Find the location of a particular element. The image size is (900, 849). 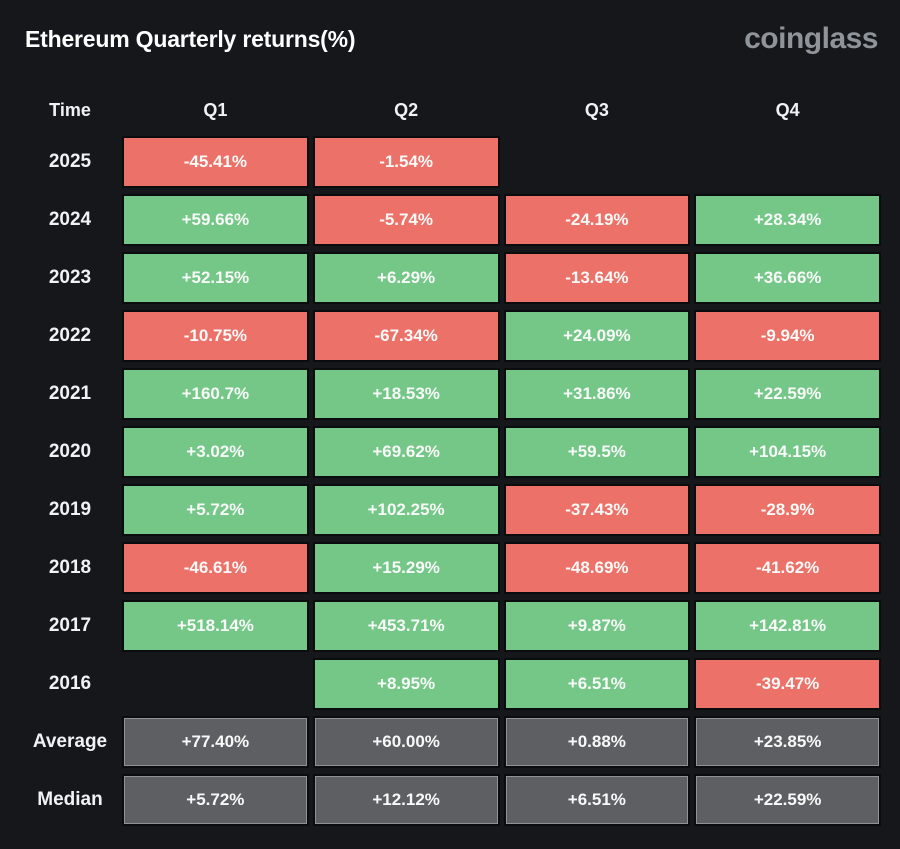

cell-2019-q2: +102.25% is located at coordinates (406, 510).